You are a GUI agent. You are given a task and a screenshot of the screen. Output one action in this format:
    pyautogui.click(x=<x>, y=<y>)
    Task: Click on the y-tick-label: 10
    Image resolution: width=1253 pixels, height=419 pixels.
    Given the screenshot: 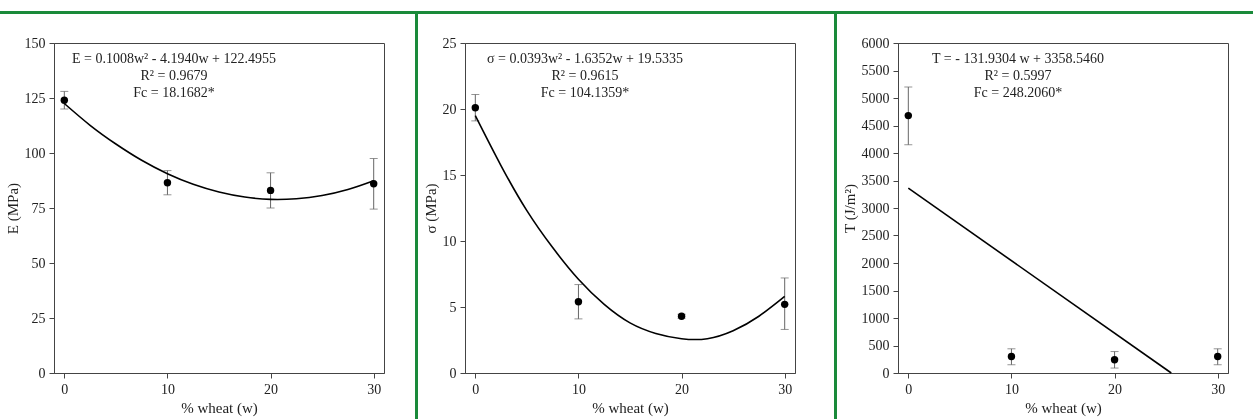 What is the action you would take?
    pyautogui.click(x=449, y=241)
    